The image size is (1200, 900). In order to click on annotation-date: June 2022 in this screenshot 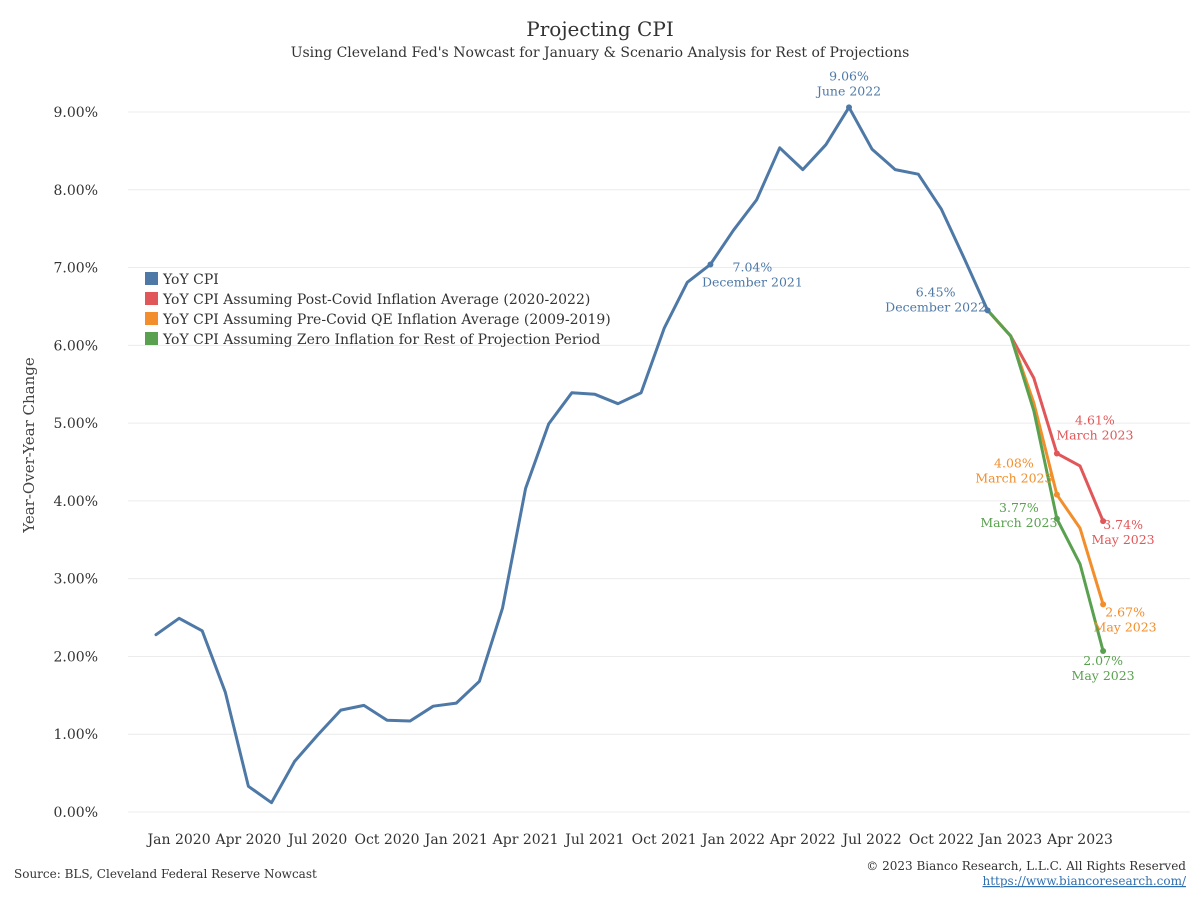, I will do `click(848, 90)`.